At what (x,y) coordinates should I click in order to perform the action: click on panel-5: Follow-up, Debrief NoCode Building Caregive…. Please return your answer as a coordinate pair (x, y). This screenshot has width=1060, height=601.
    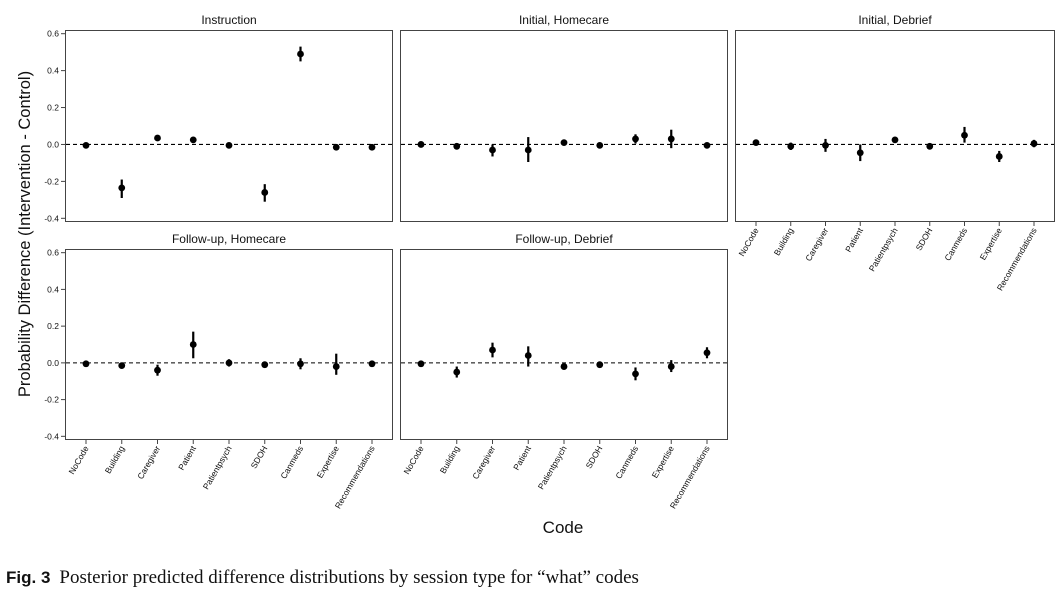
    Looking at the image, I should click on (564, 370).